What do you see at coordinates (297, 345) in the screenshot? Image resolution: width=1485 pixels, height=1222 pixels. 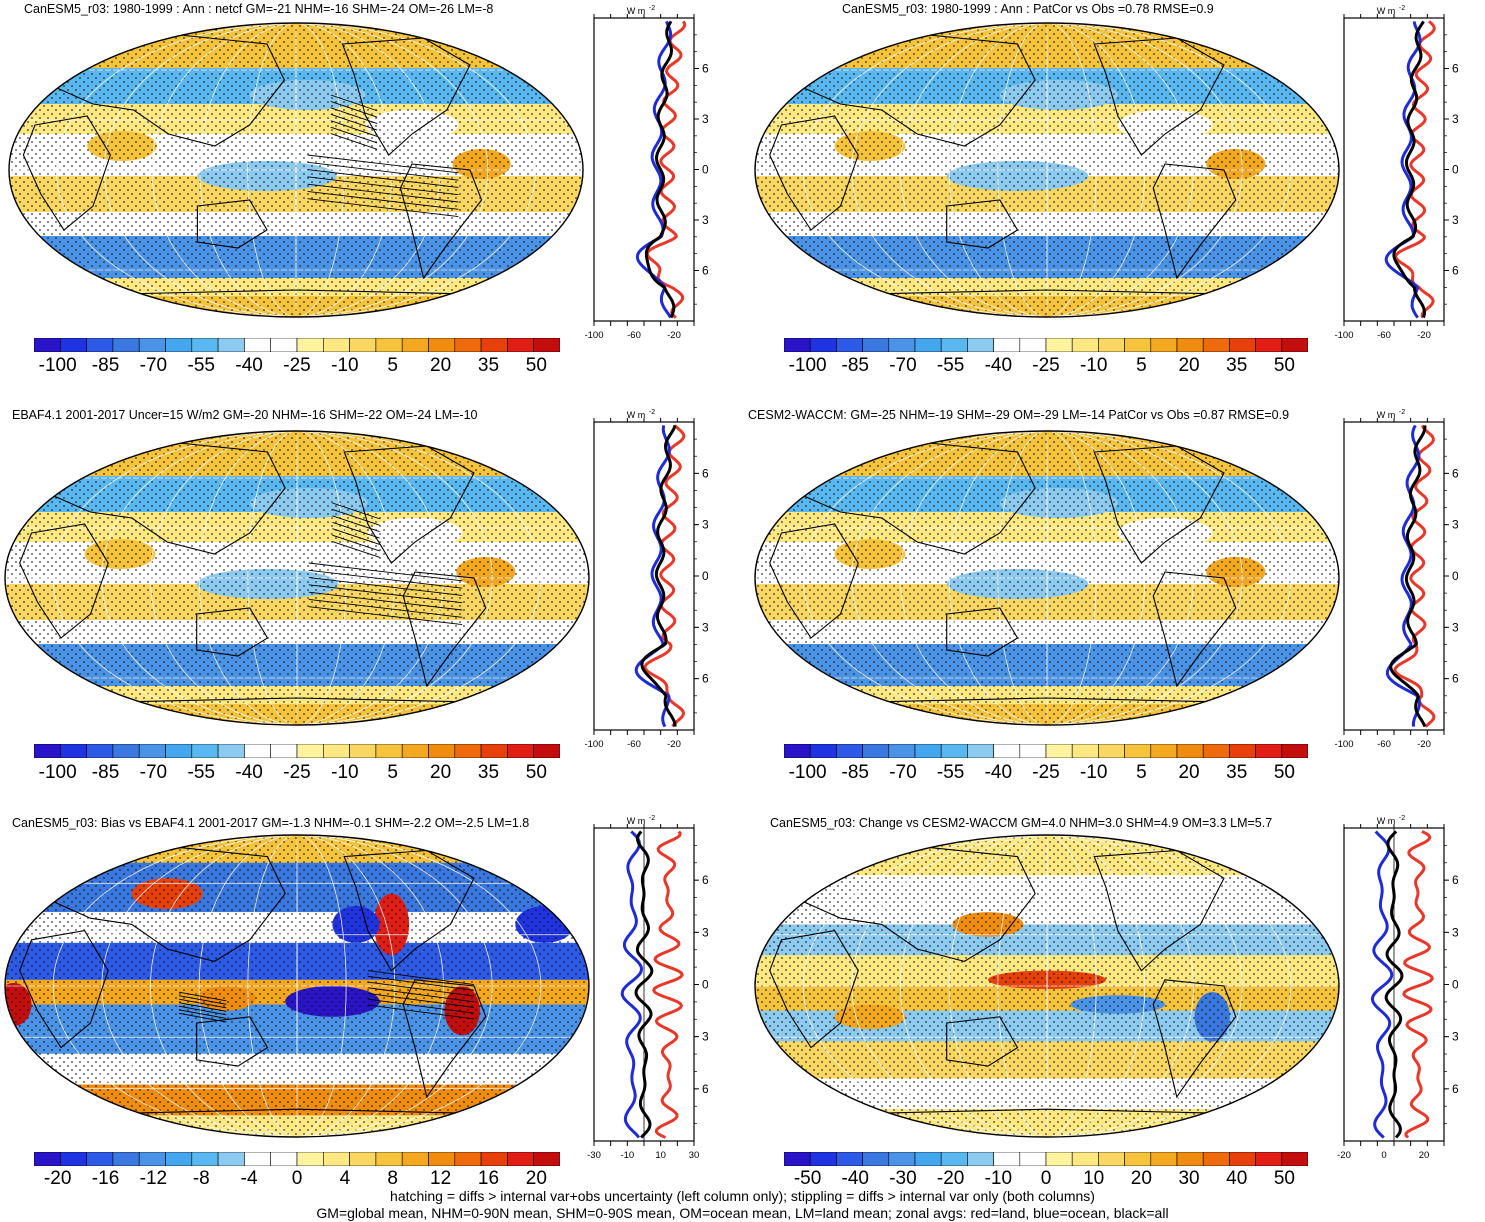 I see `colorbar` at bounding box center [297, 345].